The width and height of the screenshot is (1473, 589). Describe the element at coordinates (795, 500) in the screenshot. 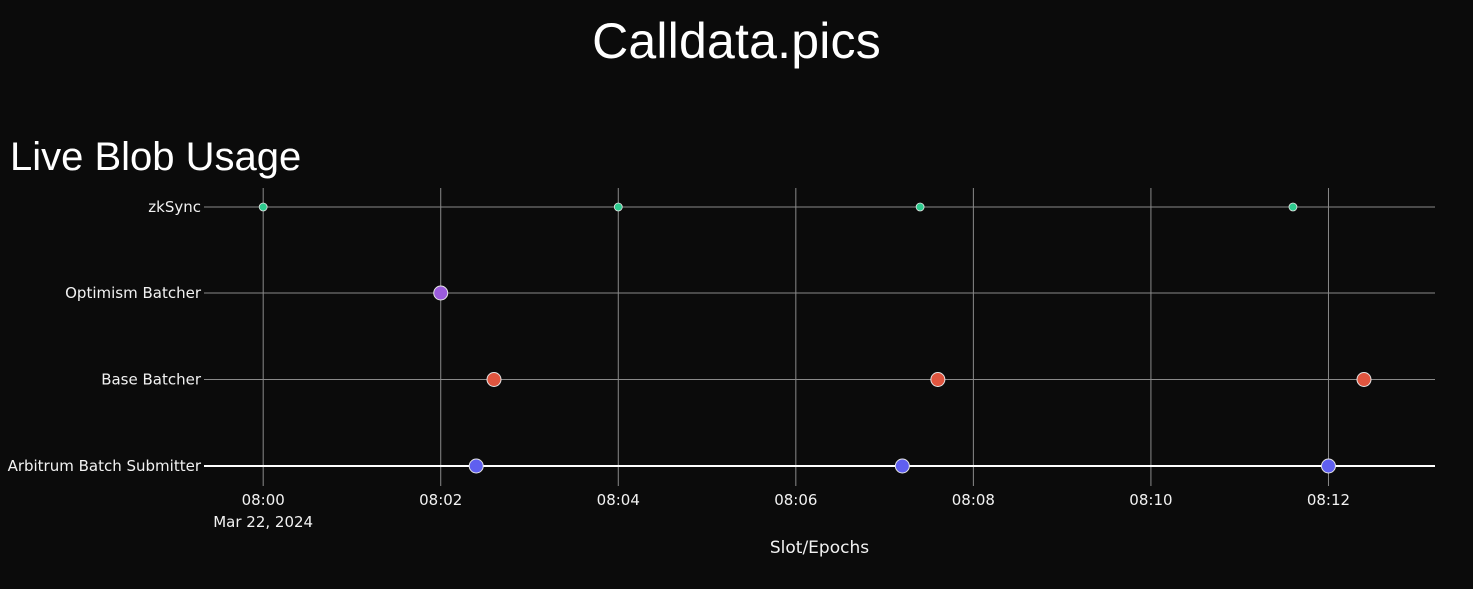

I see `x-tick-label: 08:06` at that location.